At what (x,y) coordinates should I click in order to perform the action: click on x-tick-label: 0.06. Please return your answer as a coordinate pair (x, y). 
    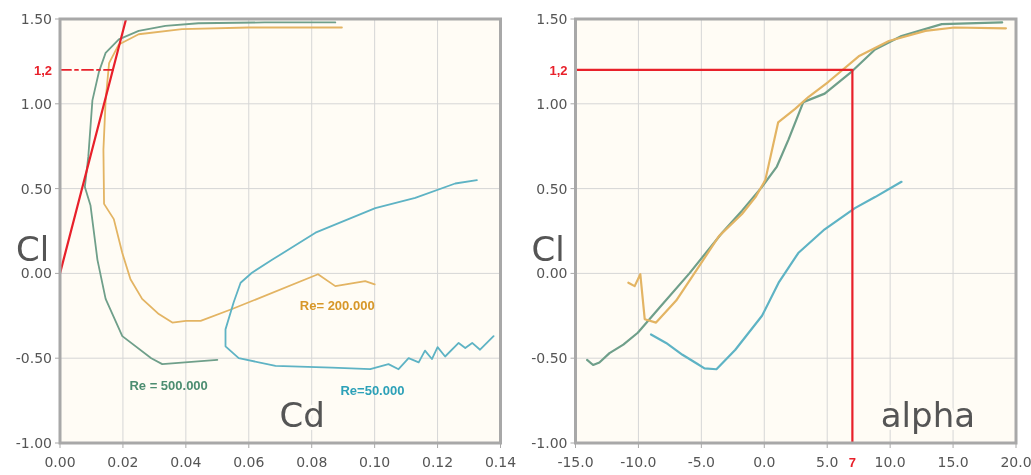
    Looking at the image, I should click on (249, 462).